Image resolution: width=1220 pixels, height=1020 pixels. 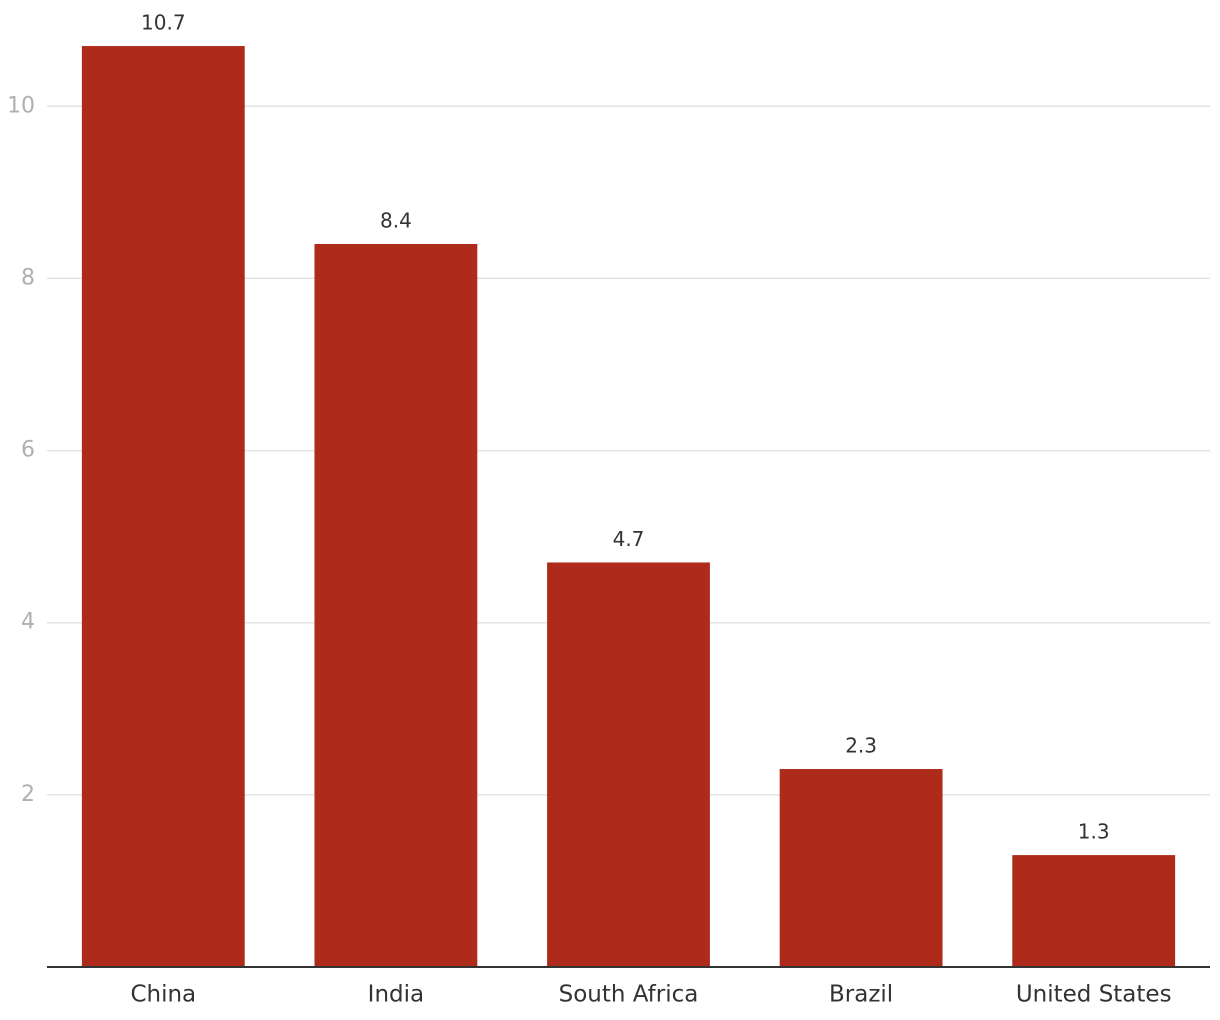 What do you see at coordinates (28, 450) in the screenshot?
I see `y-tick-label: 6` at bounding box center [28, 450].